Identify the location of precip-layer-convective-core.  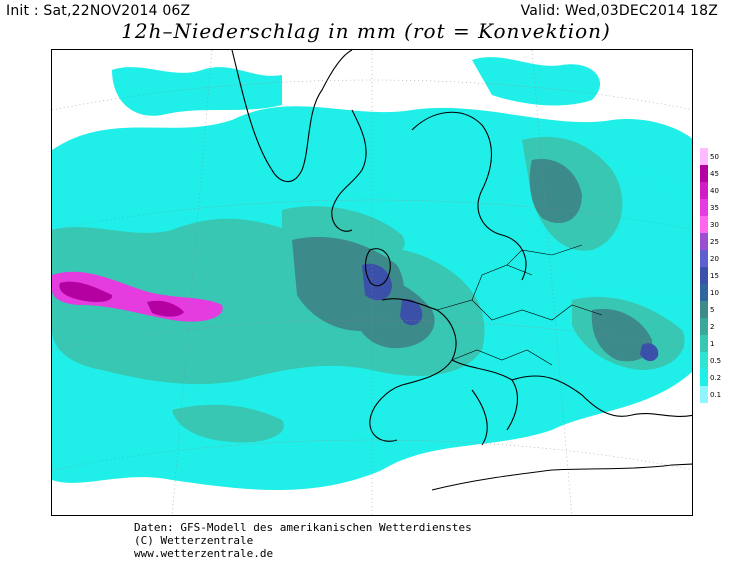
(121, 299).